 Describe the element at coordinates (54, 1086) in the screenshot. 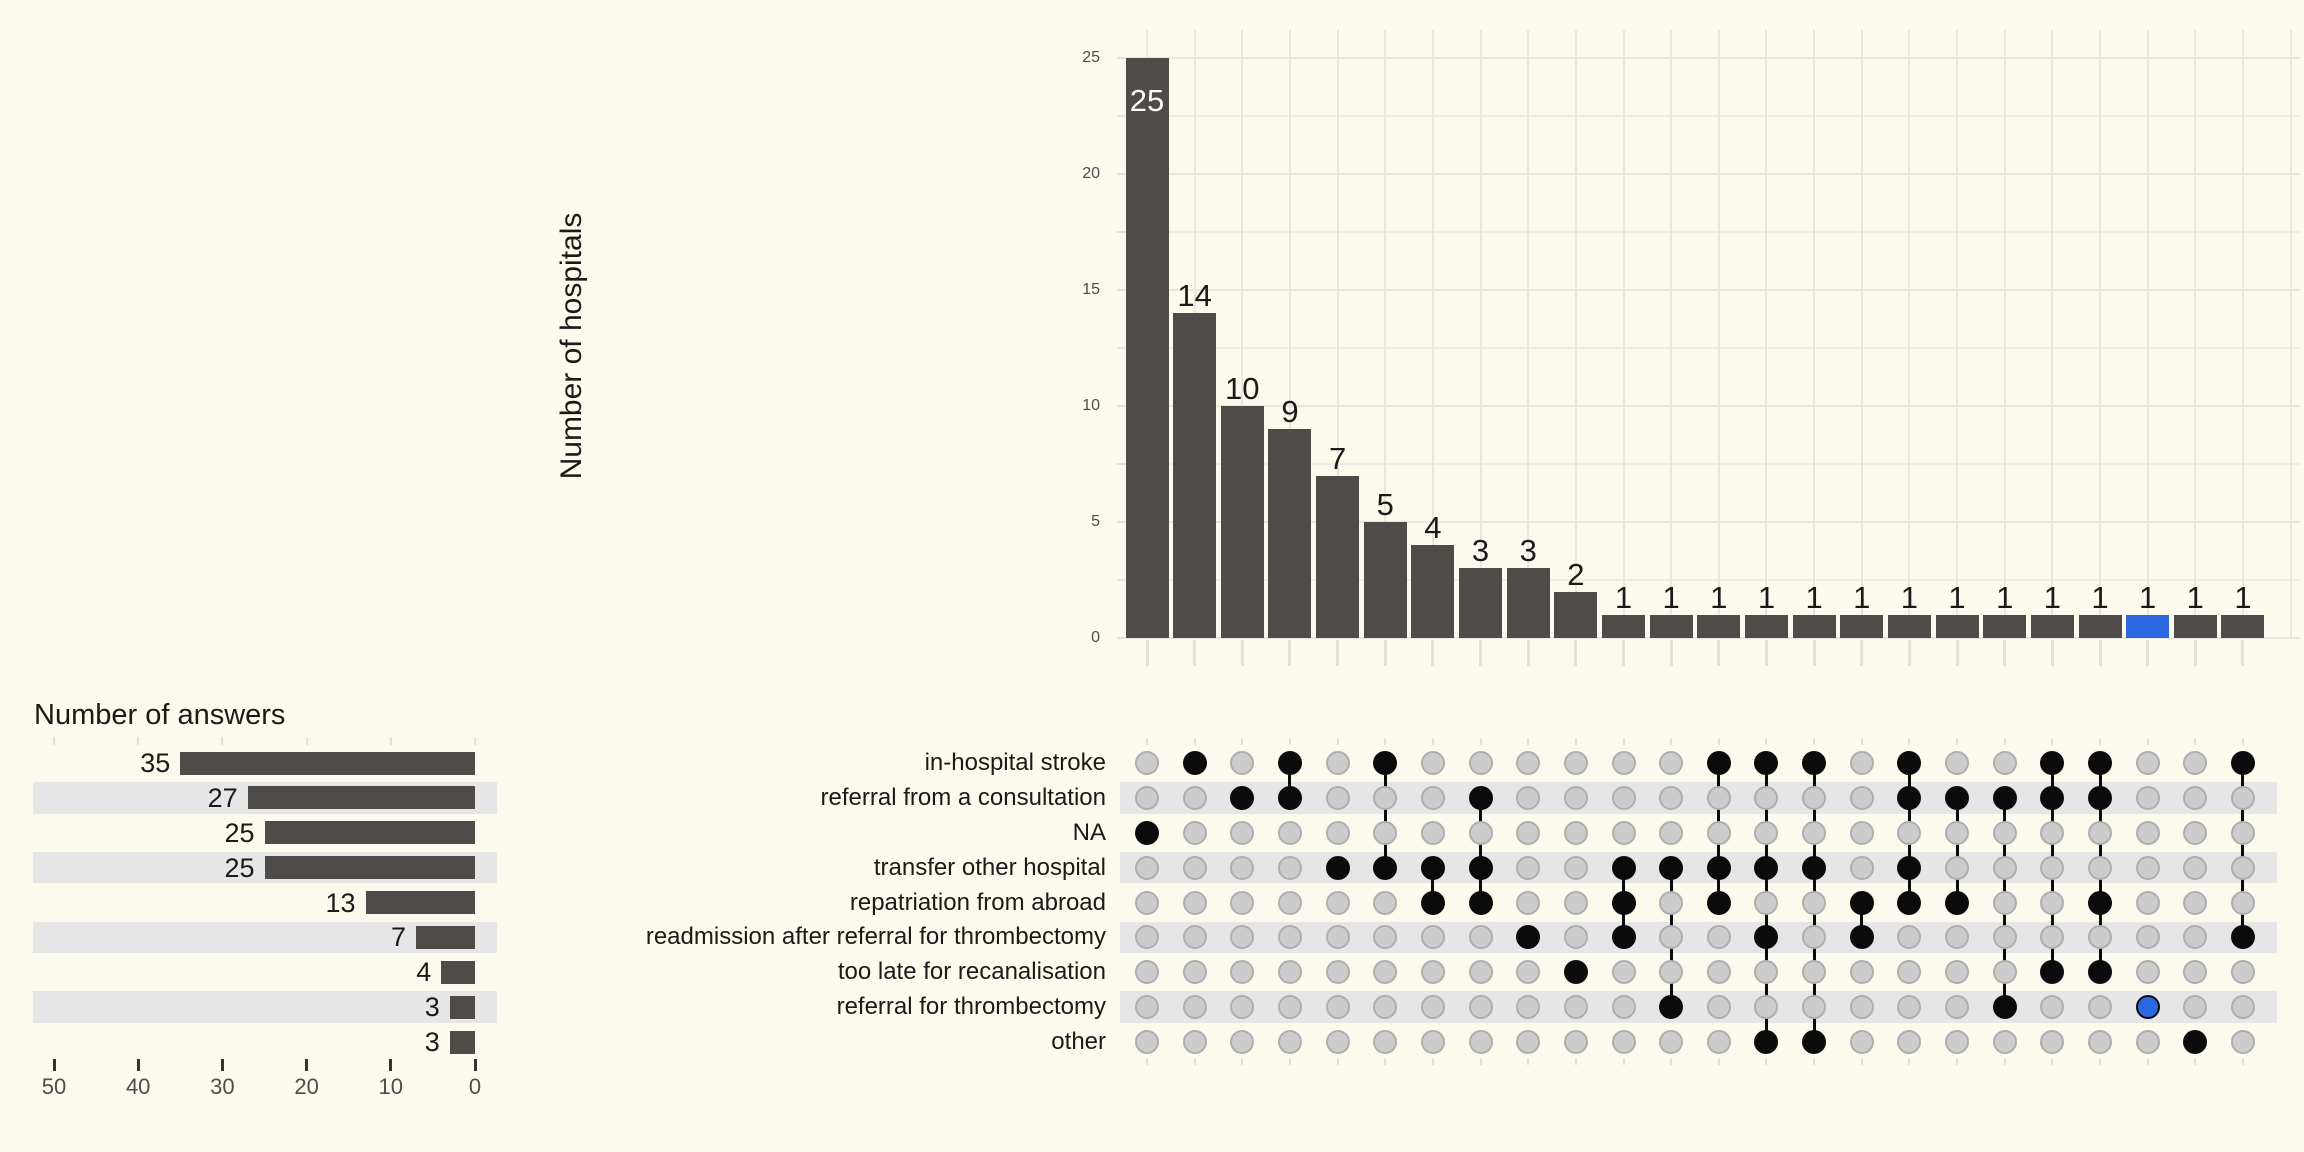

I see `set-size-axis-tick-label: 50` at that location.